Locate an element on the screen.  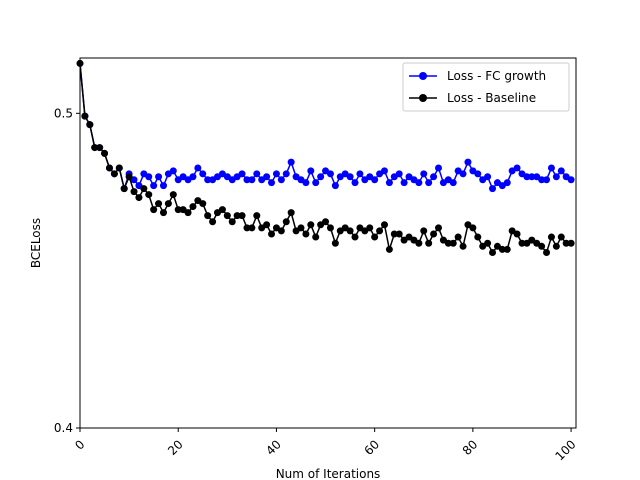
legend-box is located at coordinates (486, 87).